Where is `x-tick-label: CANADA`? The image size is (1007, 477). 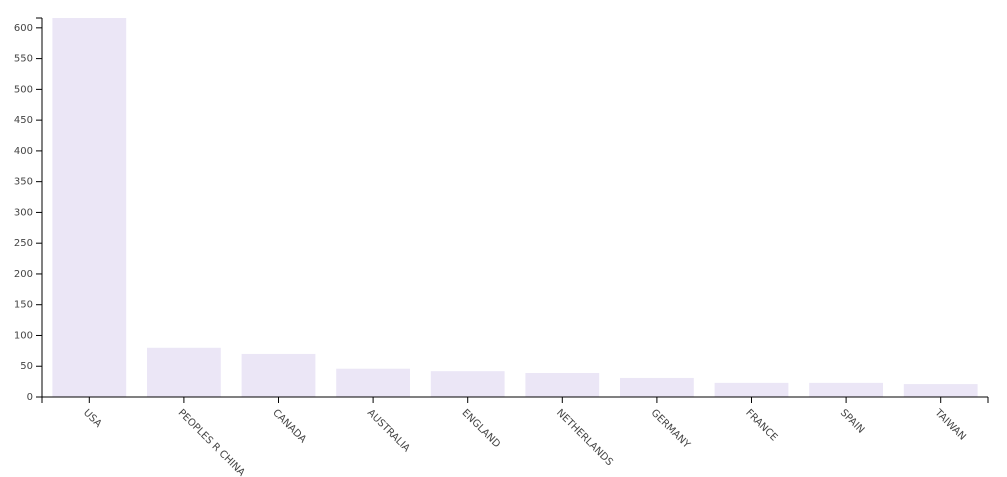
x-tick-label: CANADA is located at coordinates (289, 426).